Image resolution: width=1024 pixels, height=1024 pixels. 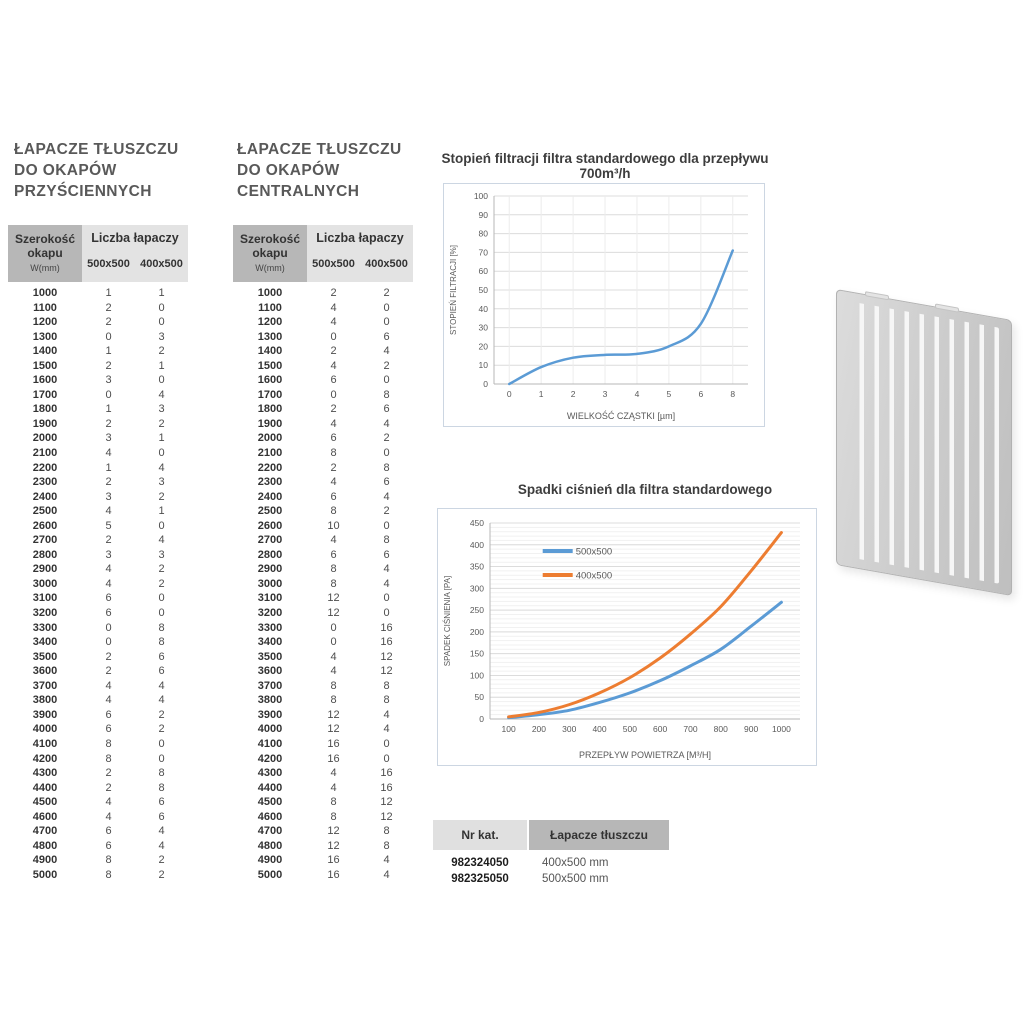 I want to click on filter-clip, so click(x=947, y=308).